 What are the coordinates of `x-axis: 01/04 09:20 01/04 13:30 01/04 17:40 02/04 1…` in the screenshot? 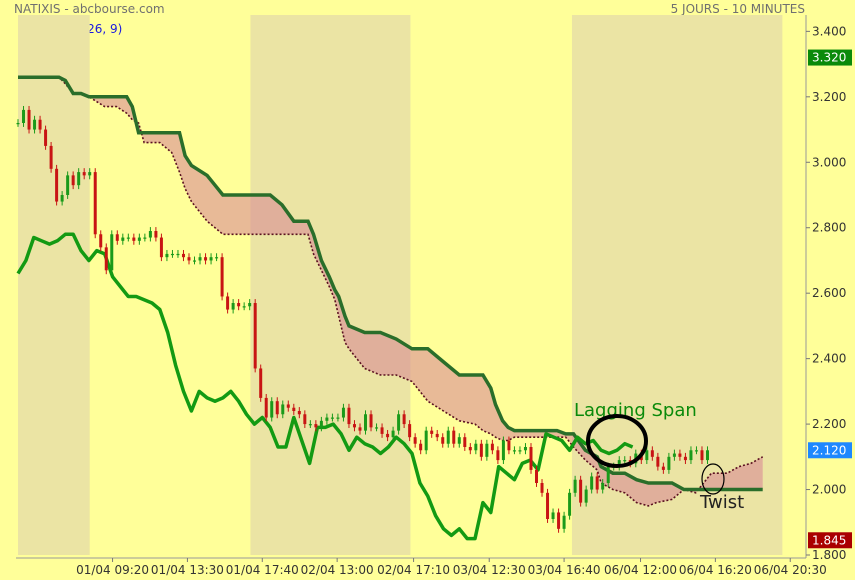 It's located at (421, 567).